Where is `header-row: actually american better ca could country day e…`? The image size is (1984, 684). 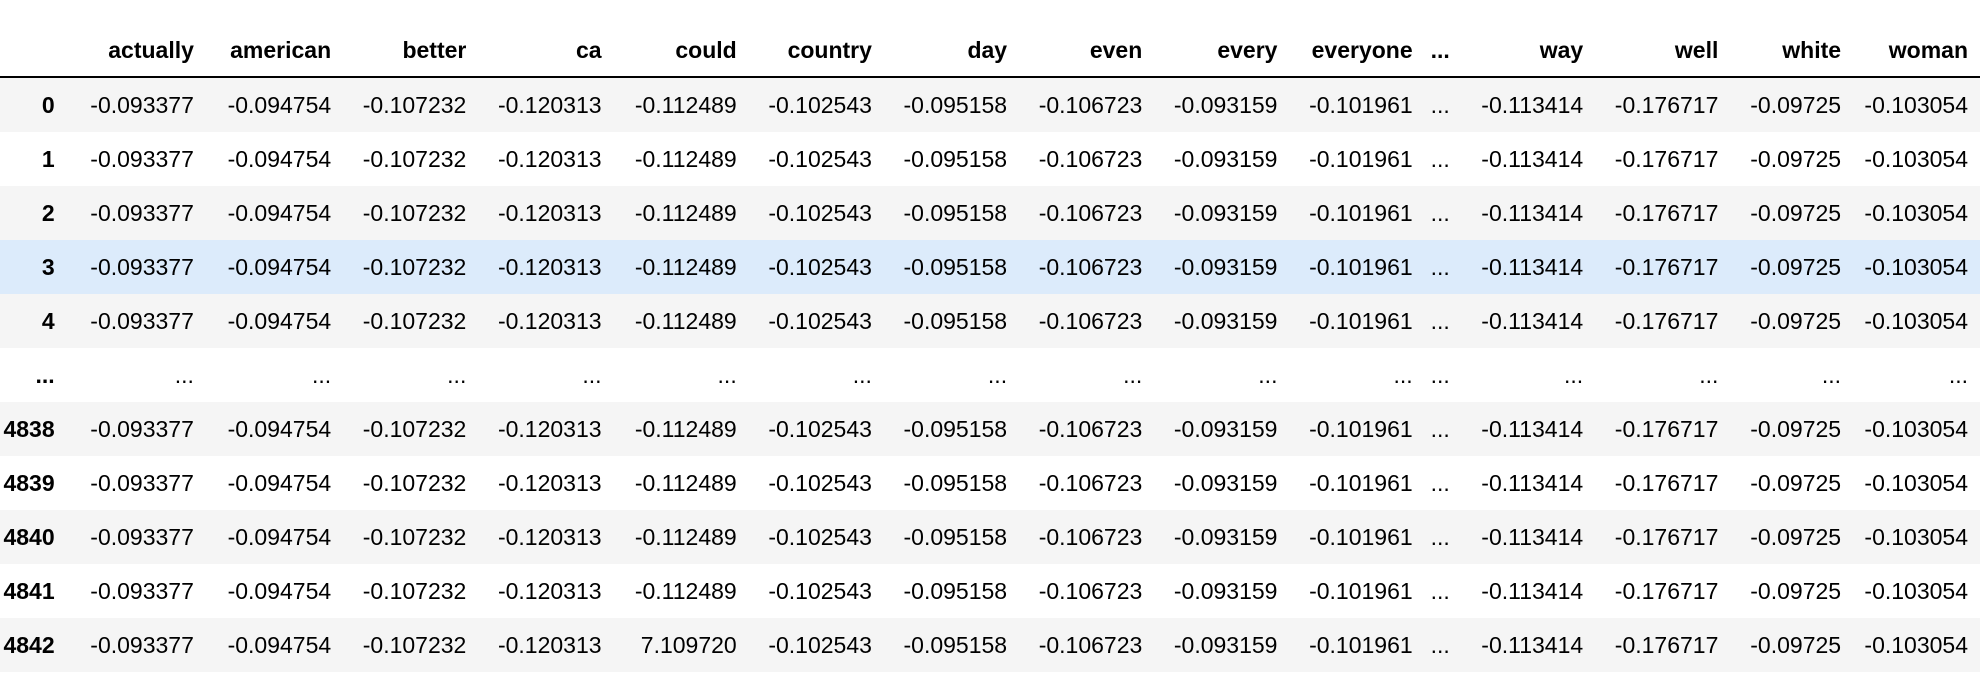
header-row: actually american better ca could country day e… is located at coordinates (990, 51).